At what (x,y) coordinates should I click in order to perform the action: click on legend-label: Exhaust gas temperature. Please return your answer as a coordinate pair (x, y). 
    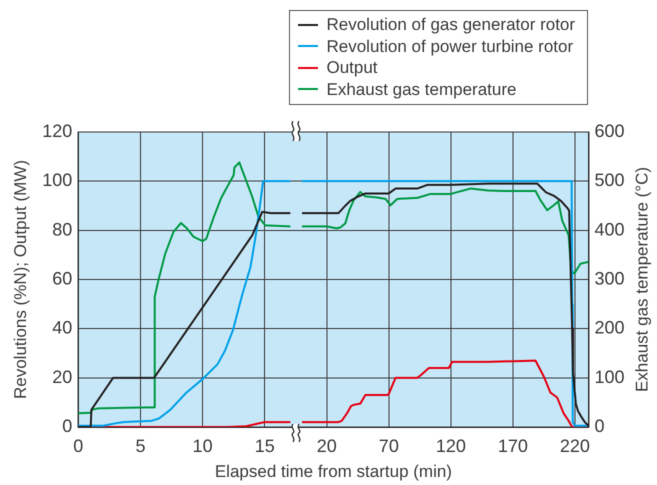
    Looking at the image, I should click on (421, 89).